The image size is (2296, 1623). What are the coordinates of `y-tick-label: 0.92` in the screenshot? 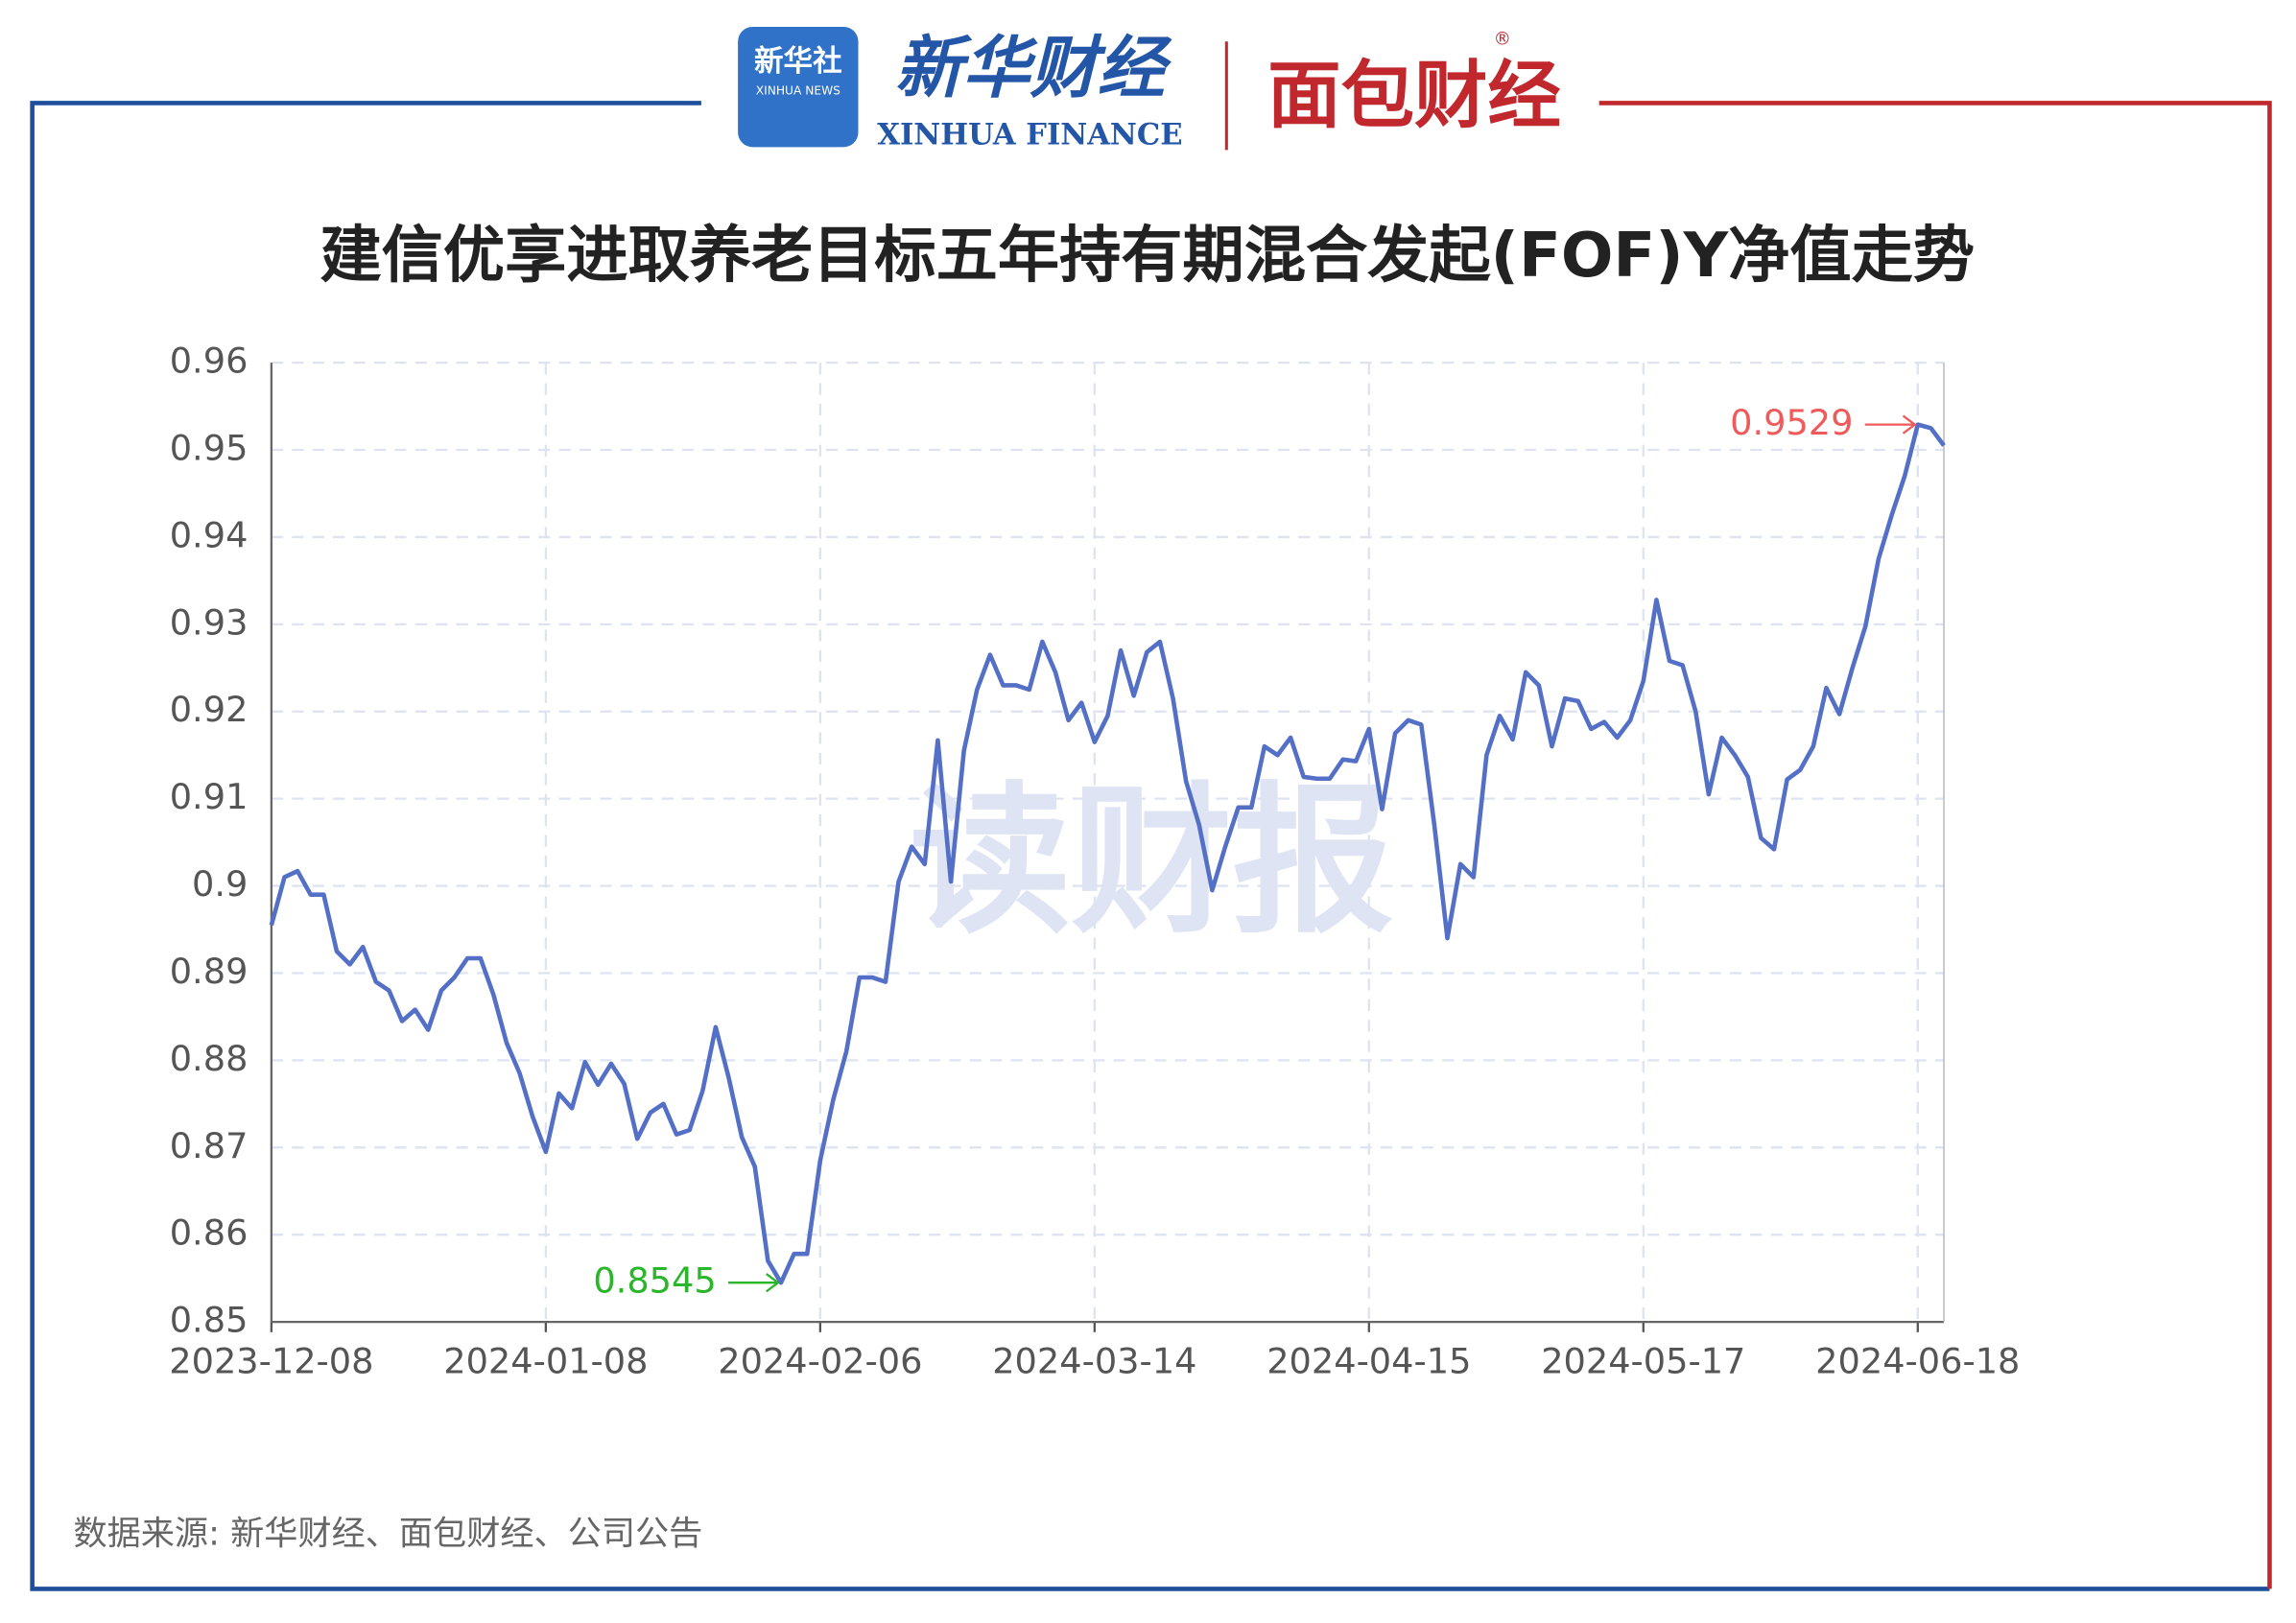 It's located at (209, 710).